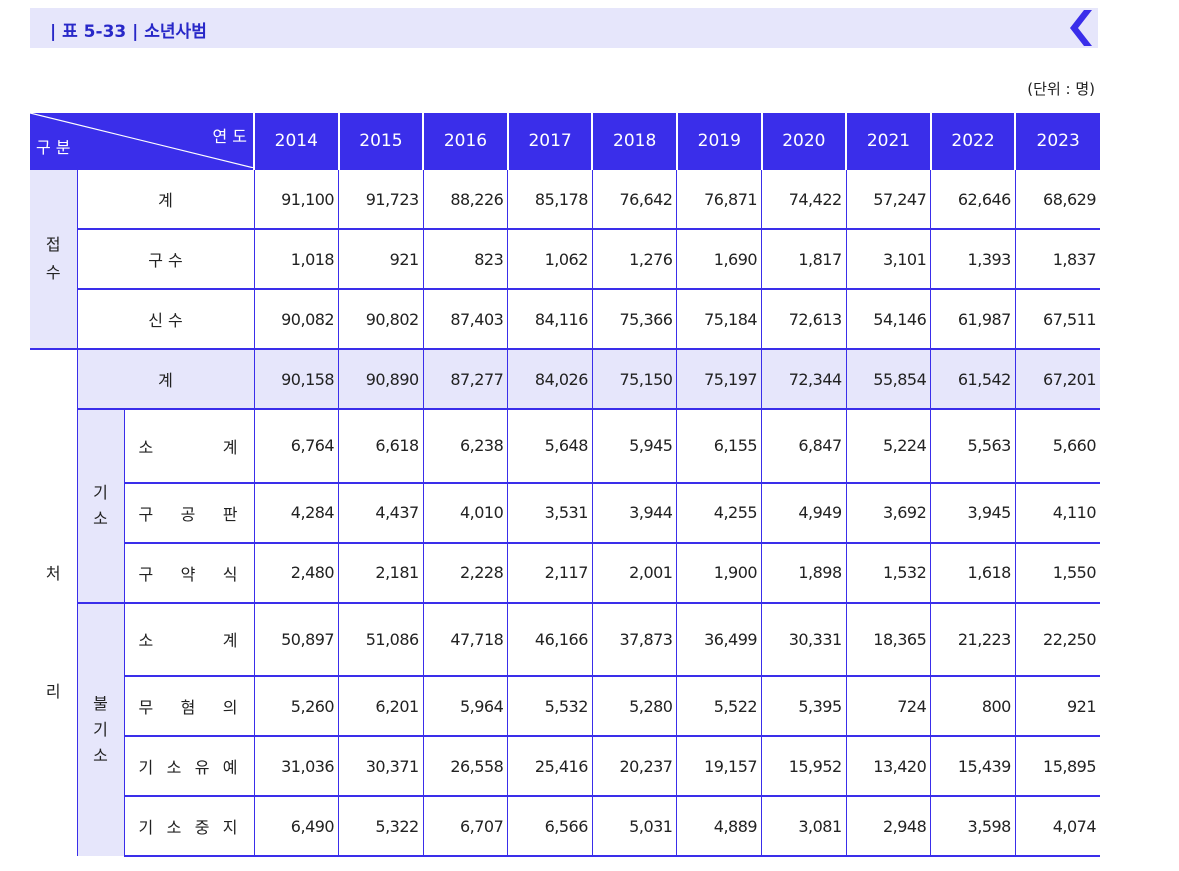 This screenshot has width=1179, height=871. What do you see at coordinates (634, 826) in the screenshot?
I see `value-cell: 5,031` at bounding box center [634, 826].